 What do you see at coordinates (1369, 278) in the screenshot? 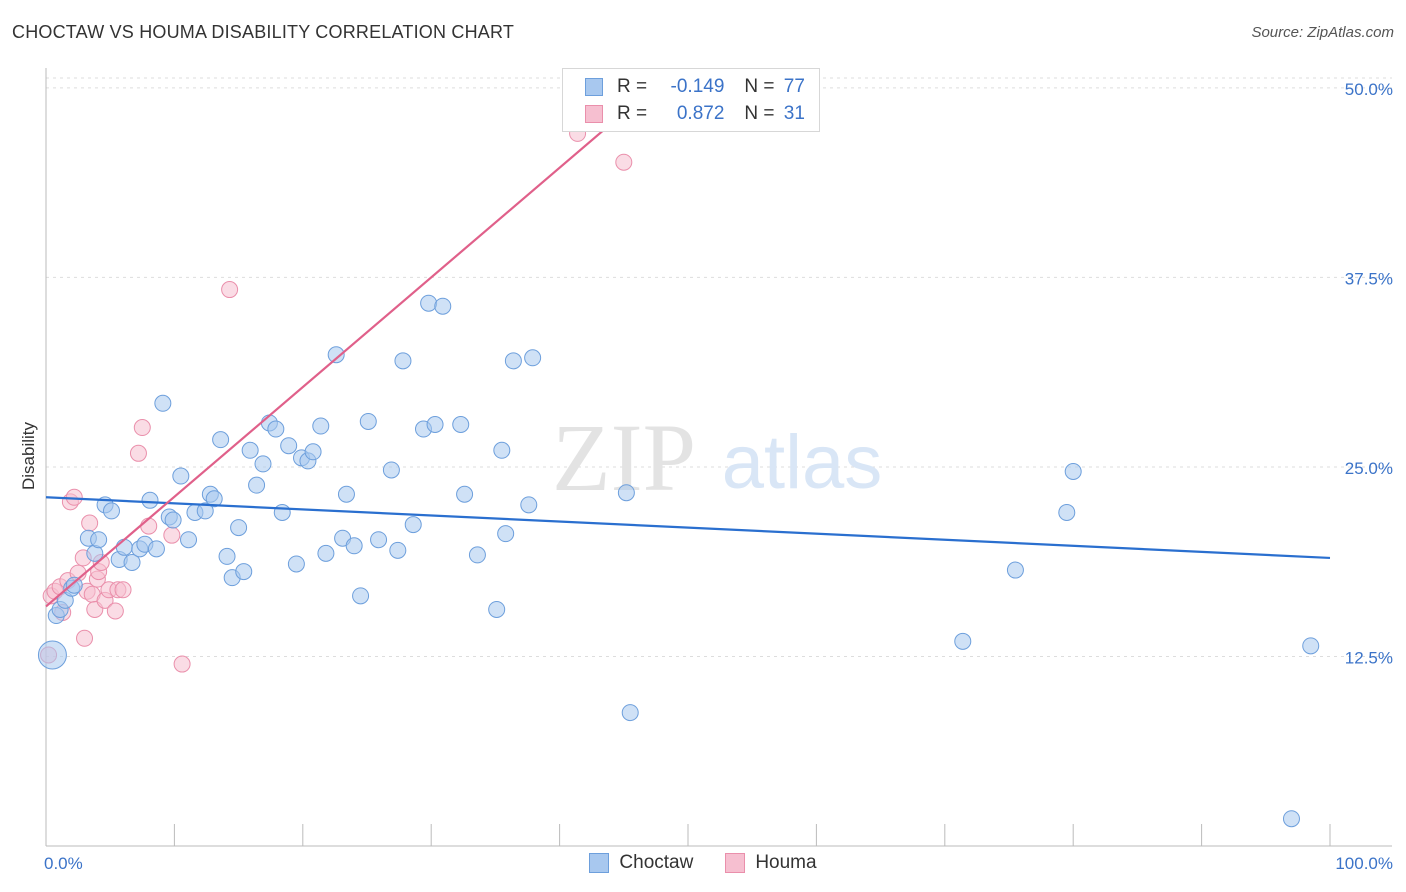
I see `y-tick-label: 37.5%` at bounding box center [1369, 278].